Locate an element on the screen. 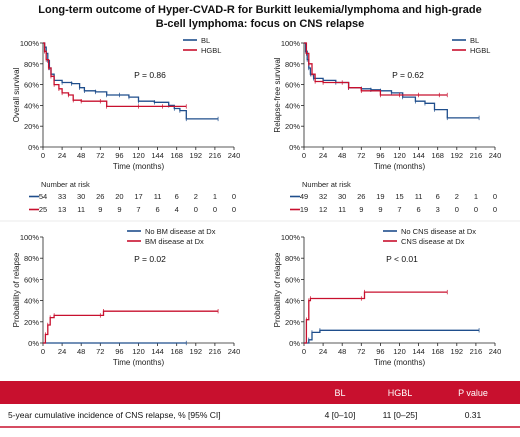 Image resolution: width=520 pixels, height=437 pixels. risk-count: 20 is located at coordinates (119, 196).